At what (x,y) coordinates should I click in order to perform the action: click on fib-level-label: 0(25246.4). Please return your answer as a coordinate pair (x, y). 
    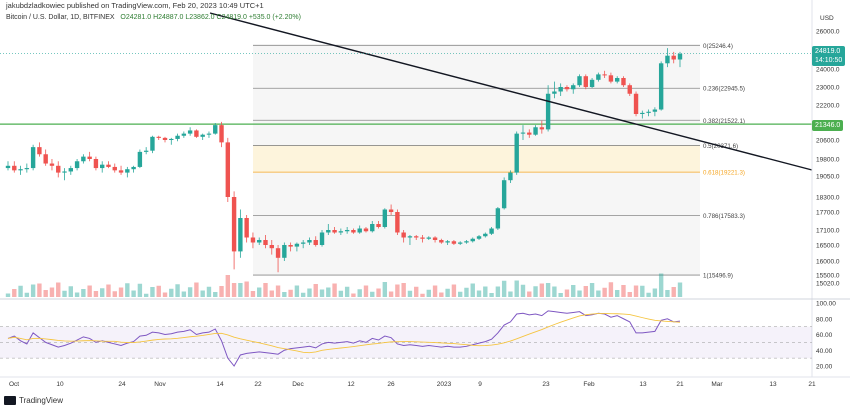
    Looking at the image, I should click on (718, 46).